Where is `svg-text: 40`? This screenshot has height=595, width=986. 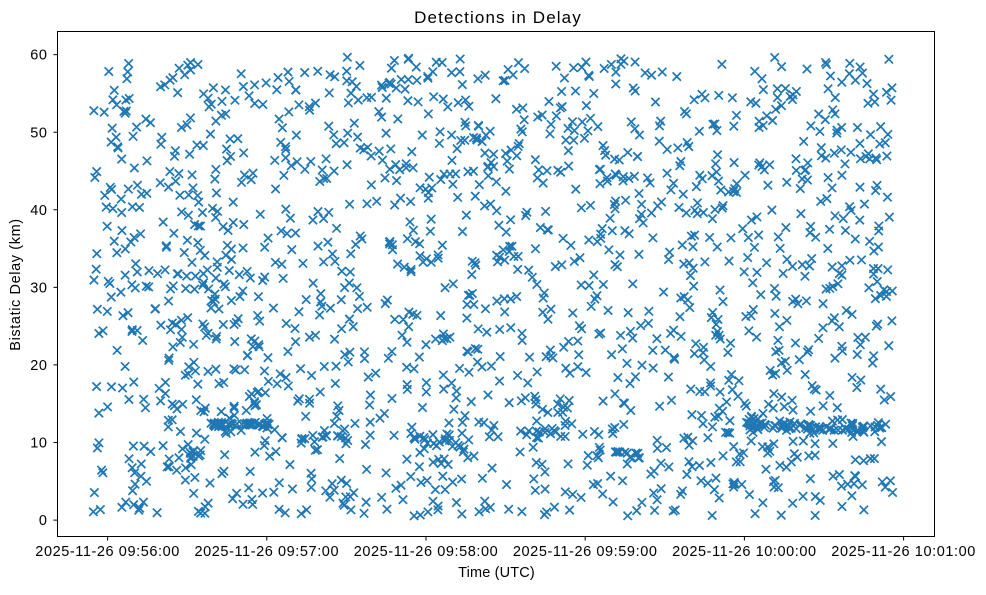
svg-text: 40 is located at coordinates (38, 211).